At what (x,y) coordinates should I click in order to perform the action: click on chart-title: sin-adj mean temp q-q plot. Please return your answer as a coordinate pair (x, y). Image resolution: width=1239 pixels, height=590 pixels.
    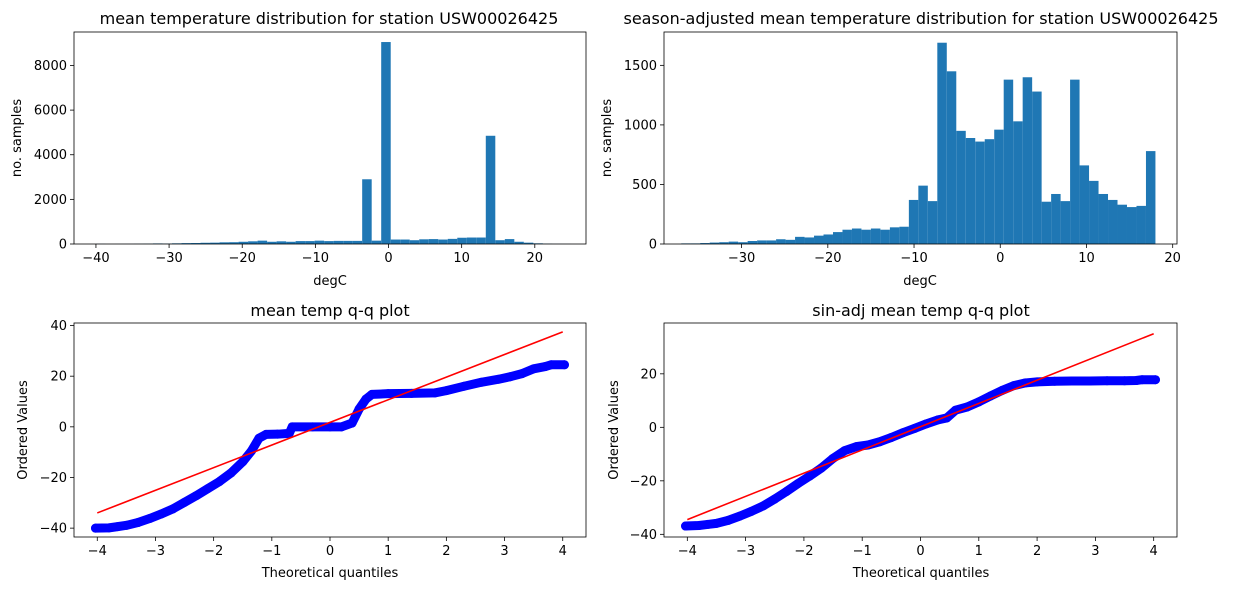
    Looking at the image, I should click on (920, 310).